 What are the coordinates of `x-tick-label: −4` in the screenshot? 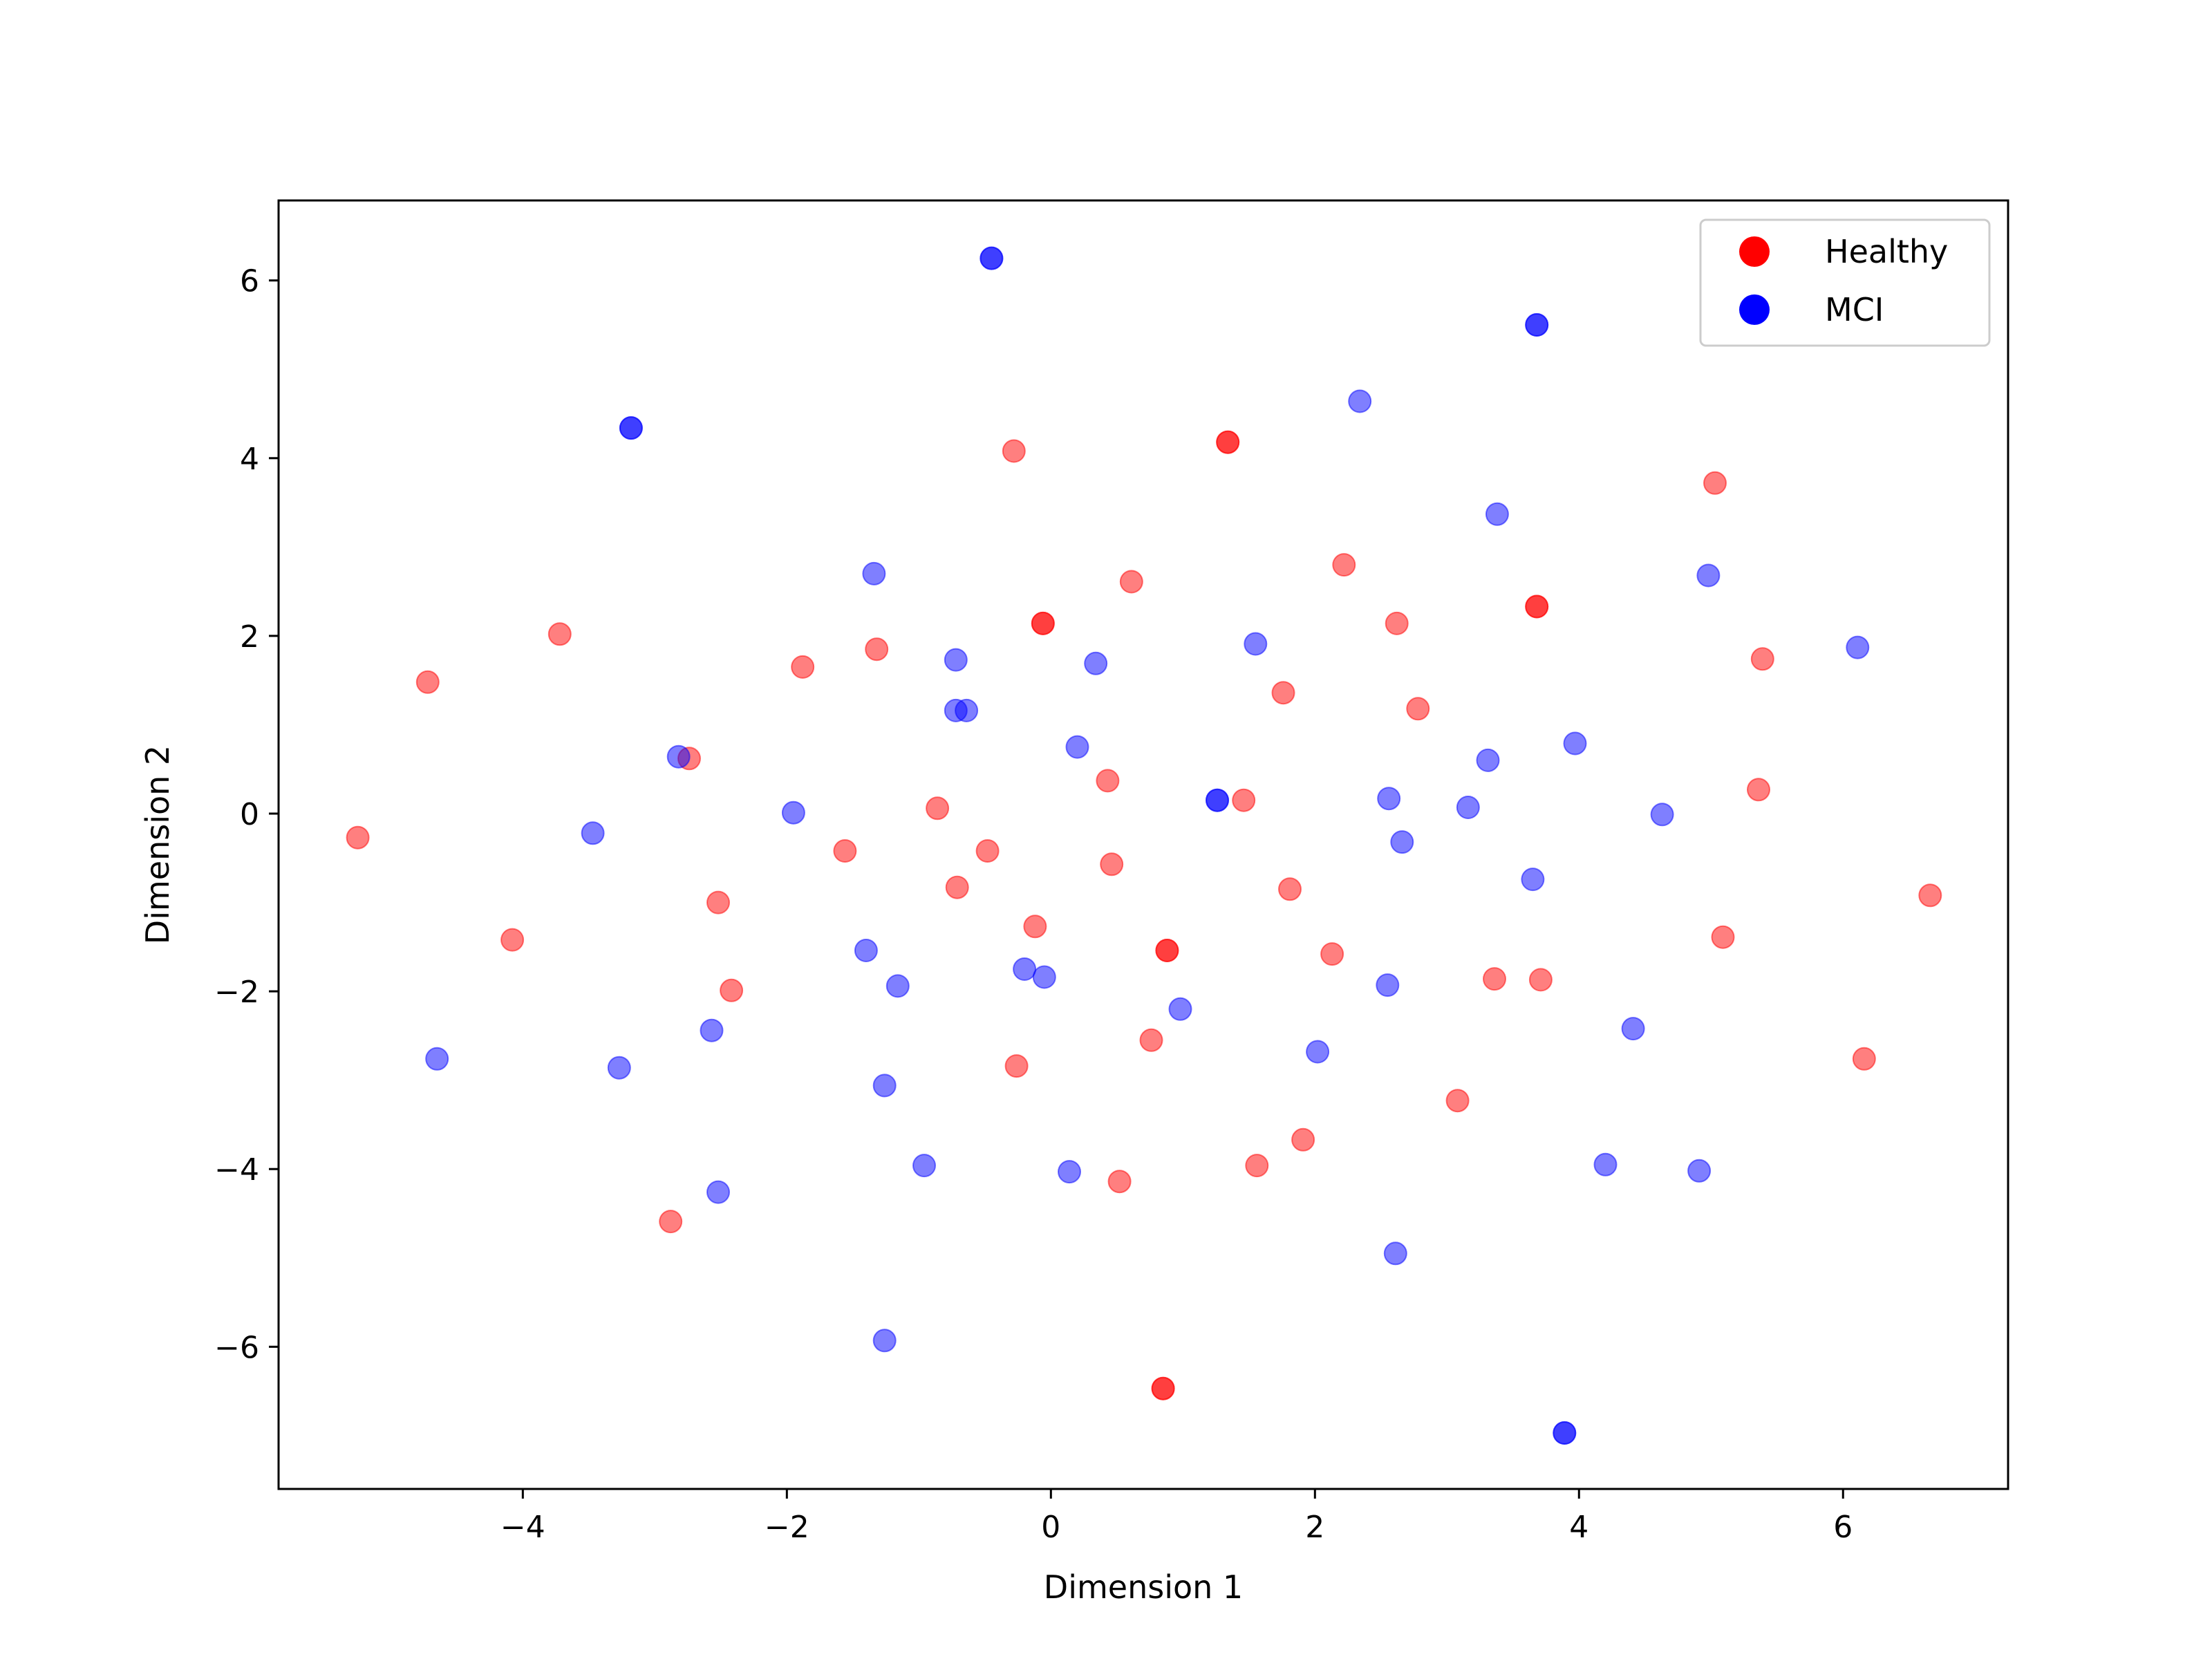 It's located at (522, 1527).